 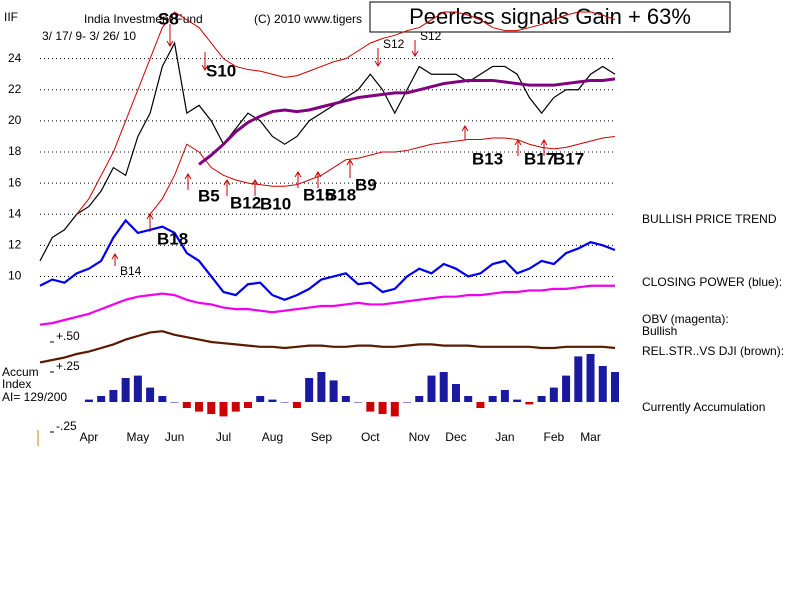 What do you see at coordinates (89, 437) in the screenshot?
I see `x-tick-label: Apr` at bounding box center [89, 437].